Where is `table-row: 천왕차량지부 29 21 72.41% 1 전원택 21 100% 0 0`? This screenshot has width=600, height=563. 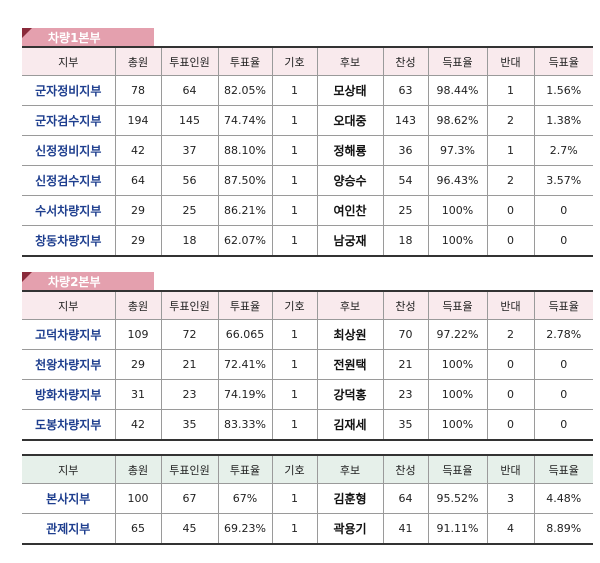 table-row: 천왕차량지부 29 21 72.41% 1 전원택 21 100% 0 0 is located at coordinates (307, 364).